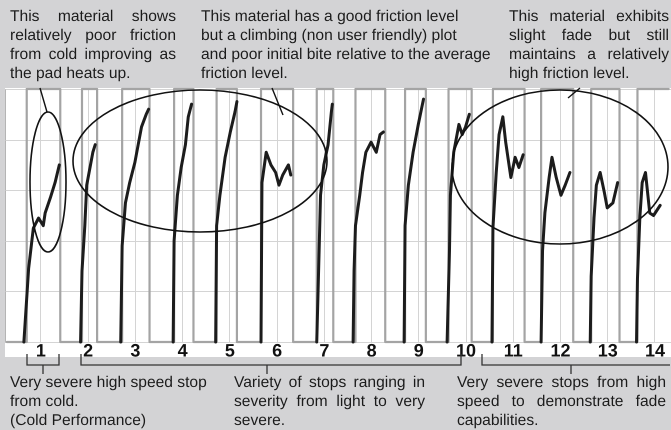 The image size is (671, 430). Describe the element at coordinates (654, 350) in the screenshot. I see `x-tick-label: 14` at that location.